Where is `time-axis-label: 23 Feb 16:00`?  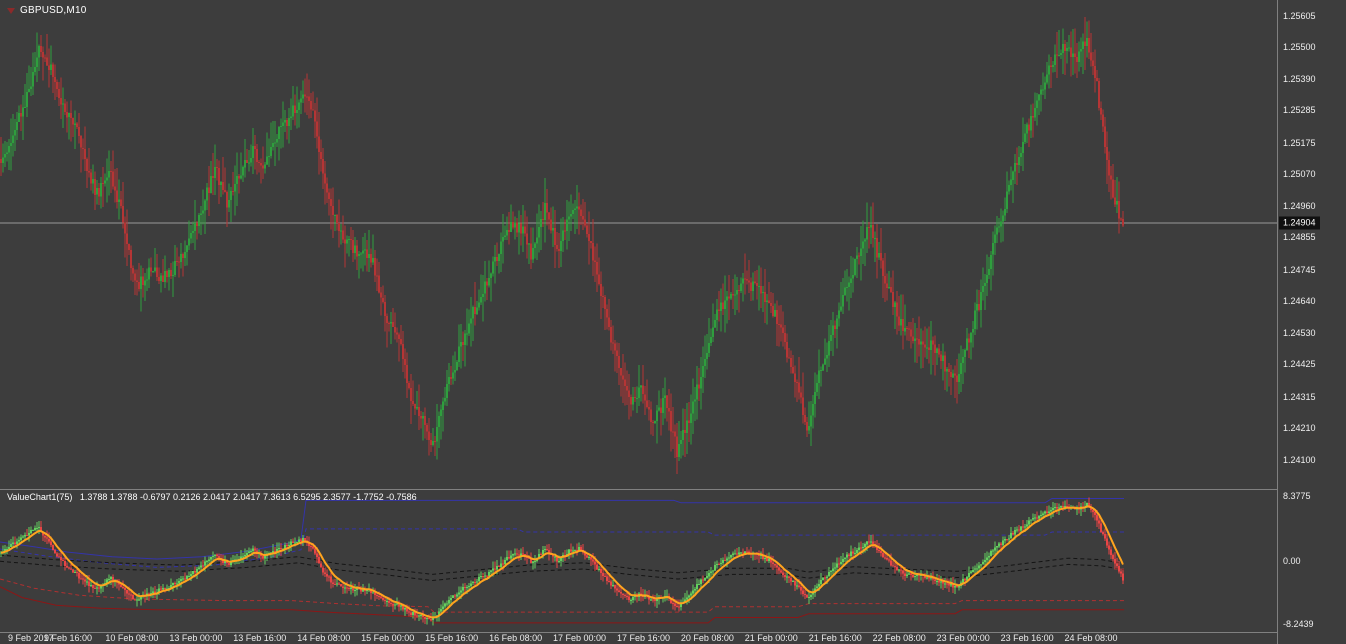
time-axis-label: 23 Feb 16:00 is located at coordinates (1027, 638).